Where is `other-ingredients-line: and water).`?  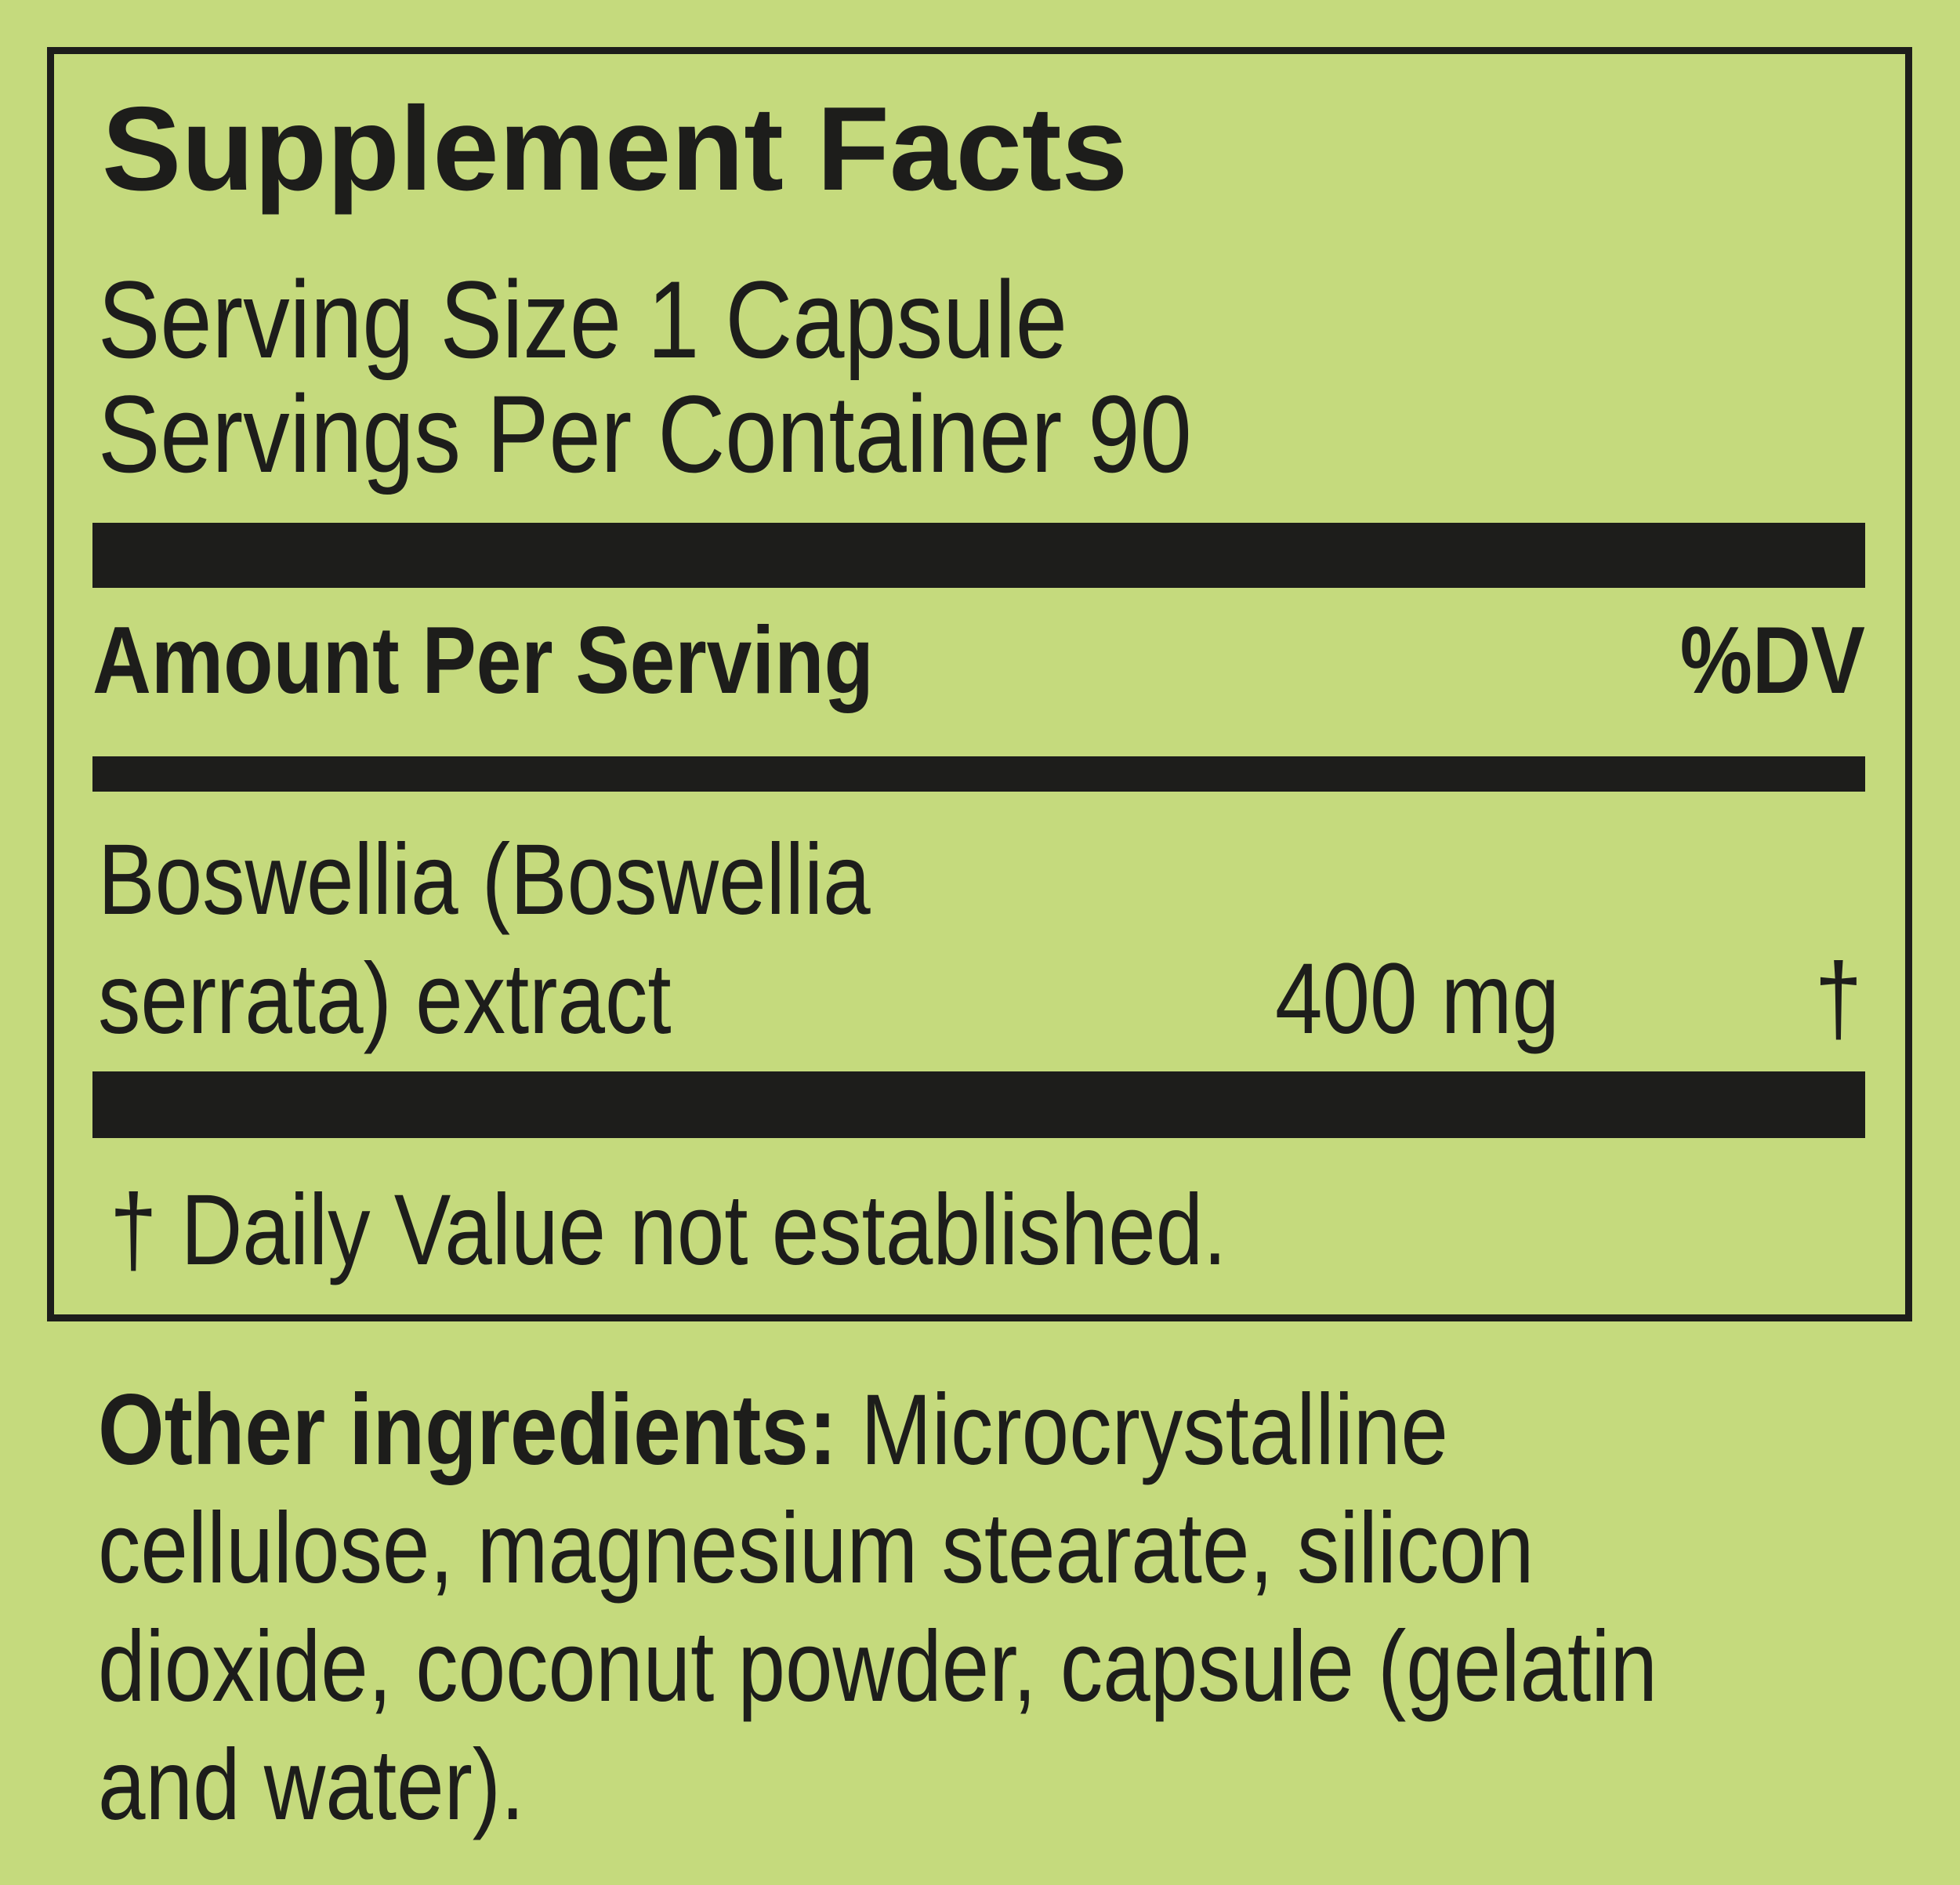
other-ingredients-line: and water). is located at coordinates (311, 1785).